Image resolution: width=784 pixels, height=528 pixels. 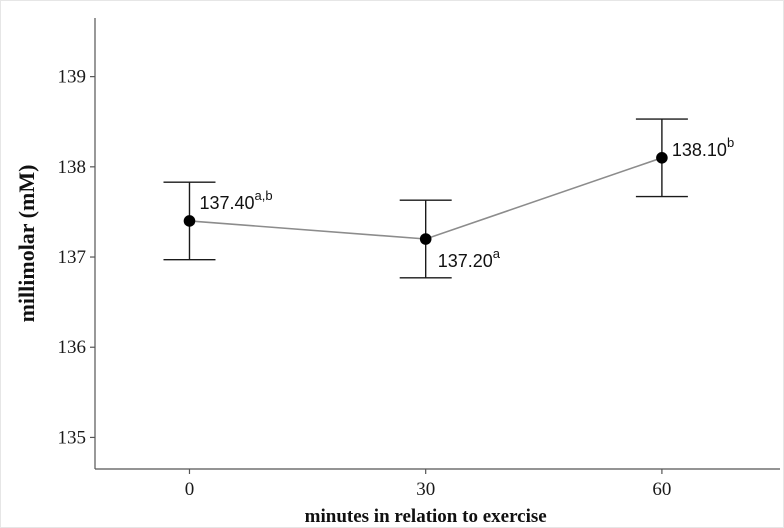 What do you see at coordinates (699, 150) in the screenshot?
I see `data-label-value: 138.10` at bounding box center [699, 150].